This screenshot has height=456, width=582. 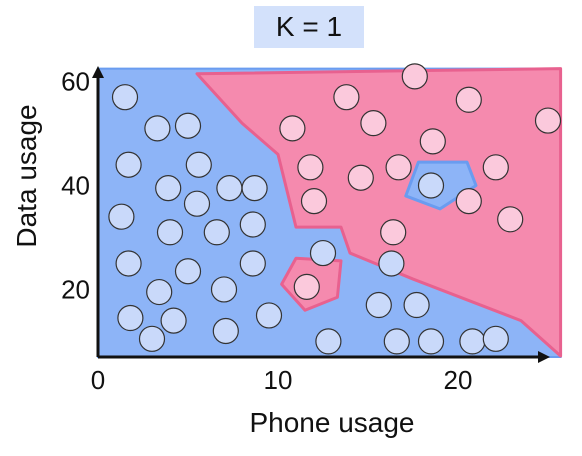 What do you see at coordinates (98, 380) in the screenshot?
I see `x-tick-label: 0` at bounding box center [98, 380].